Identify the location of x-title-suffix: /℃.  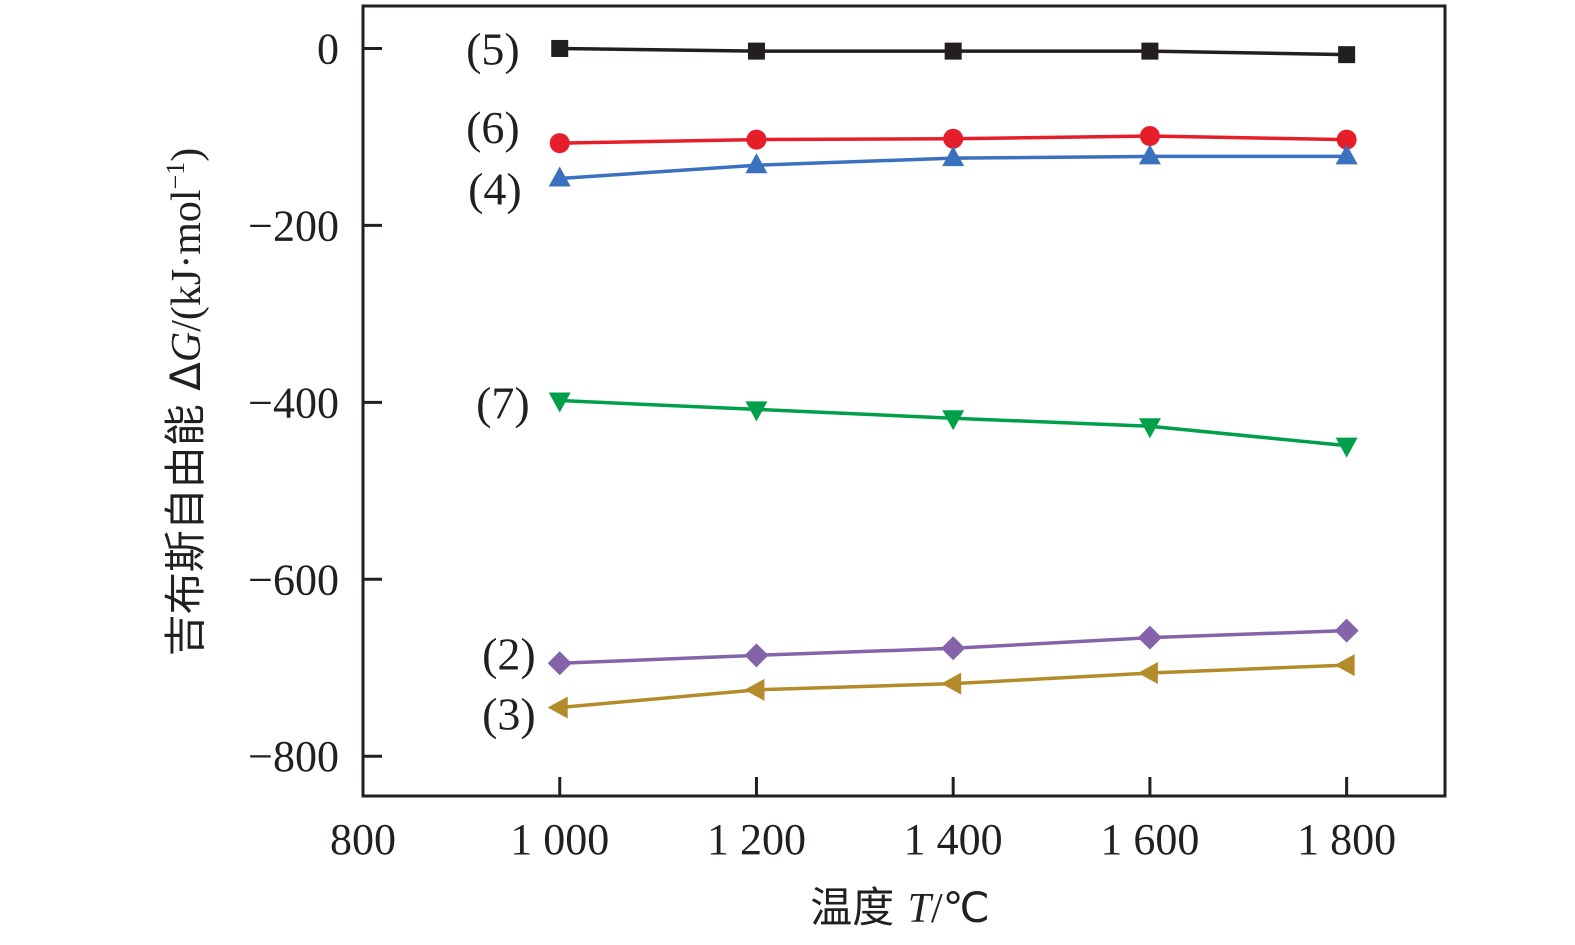
(960, 909).